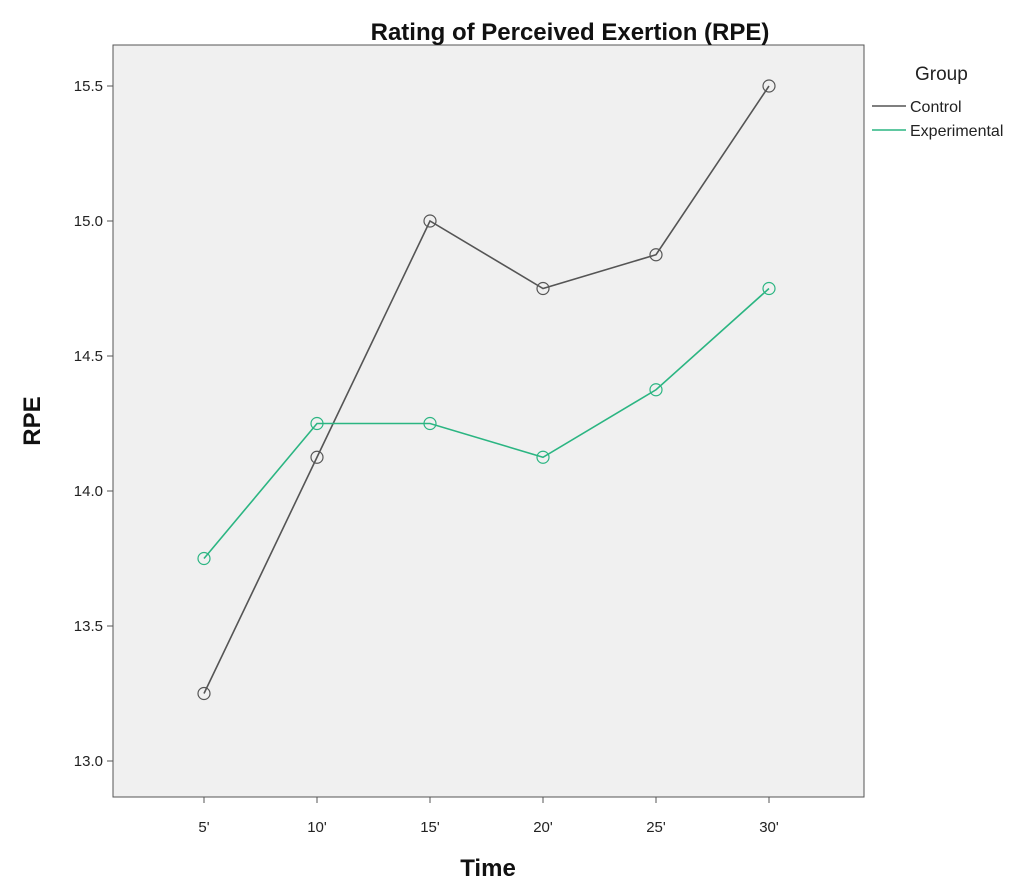  What do you see at coordinates (88, 626) in the screenshot?
I see `y-tick-label: 13.5` at bounding box center [88, 626].